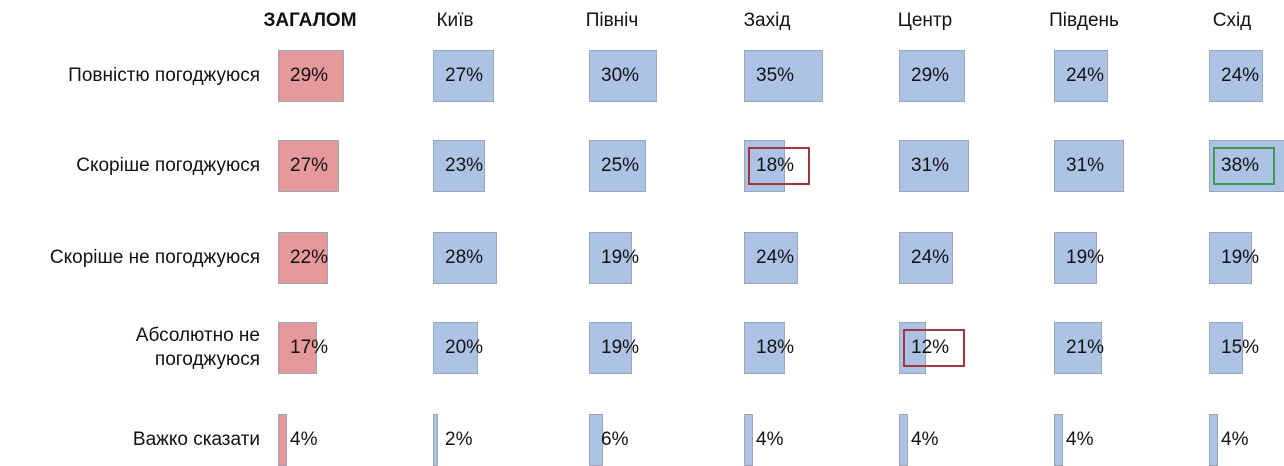 The width and height of the screenshot is (1284, 466). What do you see at coordinates (775, 75) in the screenshot?
I see `value-label: 35%` at bounding box center [775, 75].